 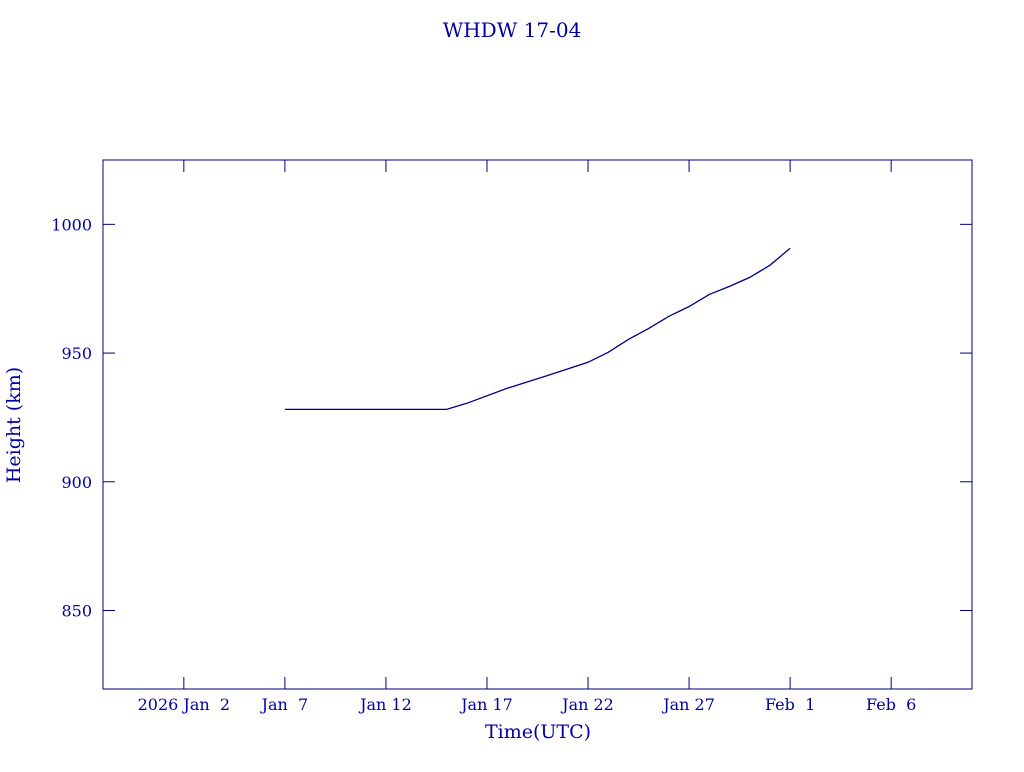 I want to click on x-tick-label: Jan 12, so click(x=385, y=704).